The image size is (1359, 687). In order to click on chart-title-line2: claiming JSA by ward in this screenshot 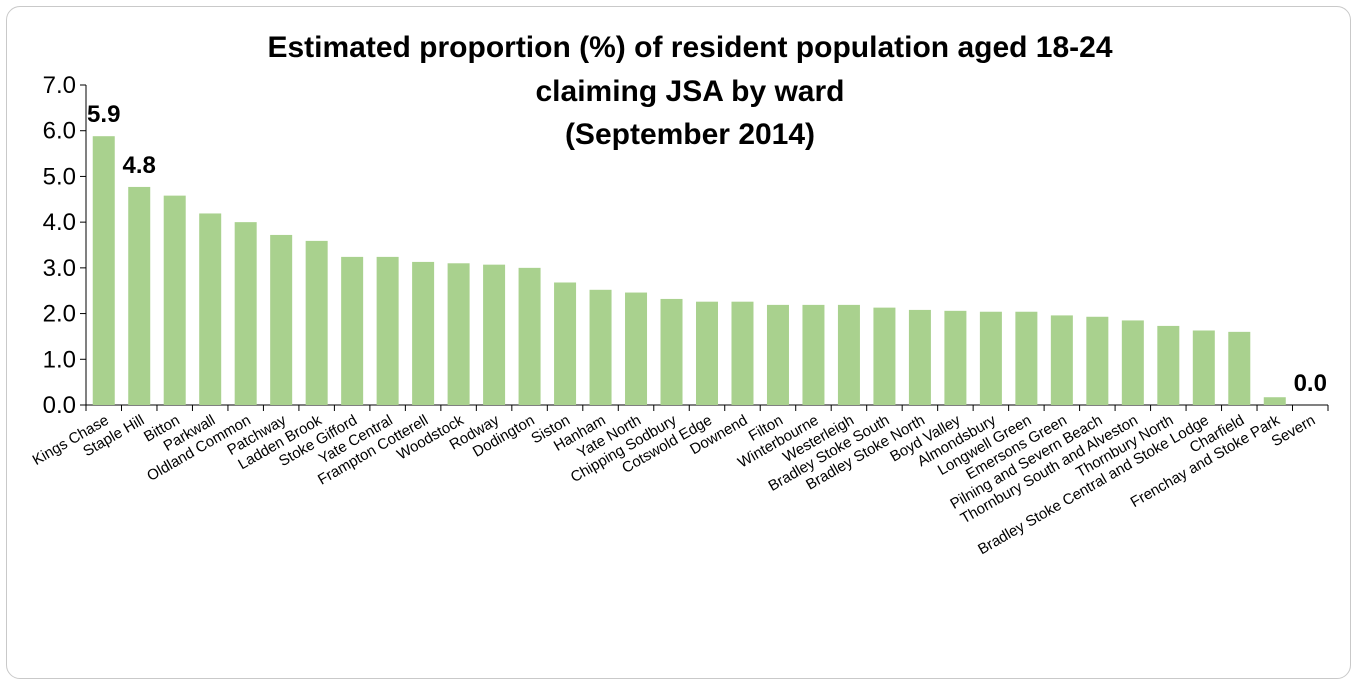, I will do `click(690, 91)`.